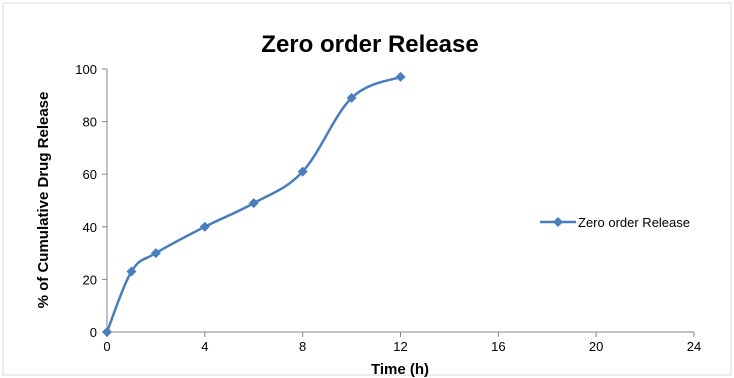  What do you see at coordinates (634, 222) in the screenshot?
I see `legend-label: Zero order Release` at bounding box center [634, 222].